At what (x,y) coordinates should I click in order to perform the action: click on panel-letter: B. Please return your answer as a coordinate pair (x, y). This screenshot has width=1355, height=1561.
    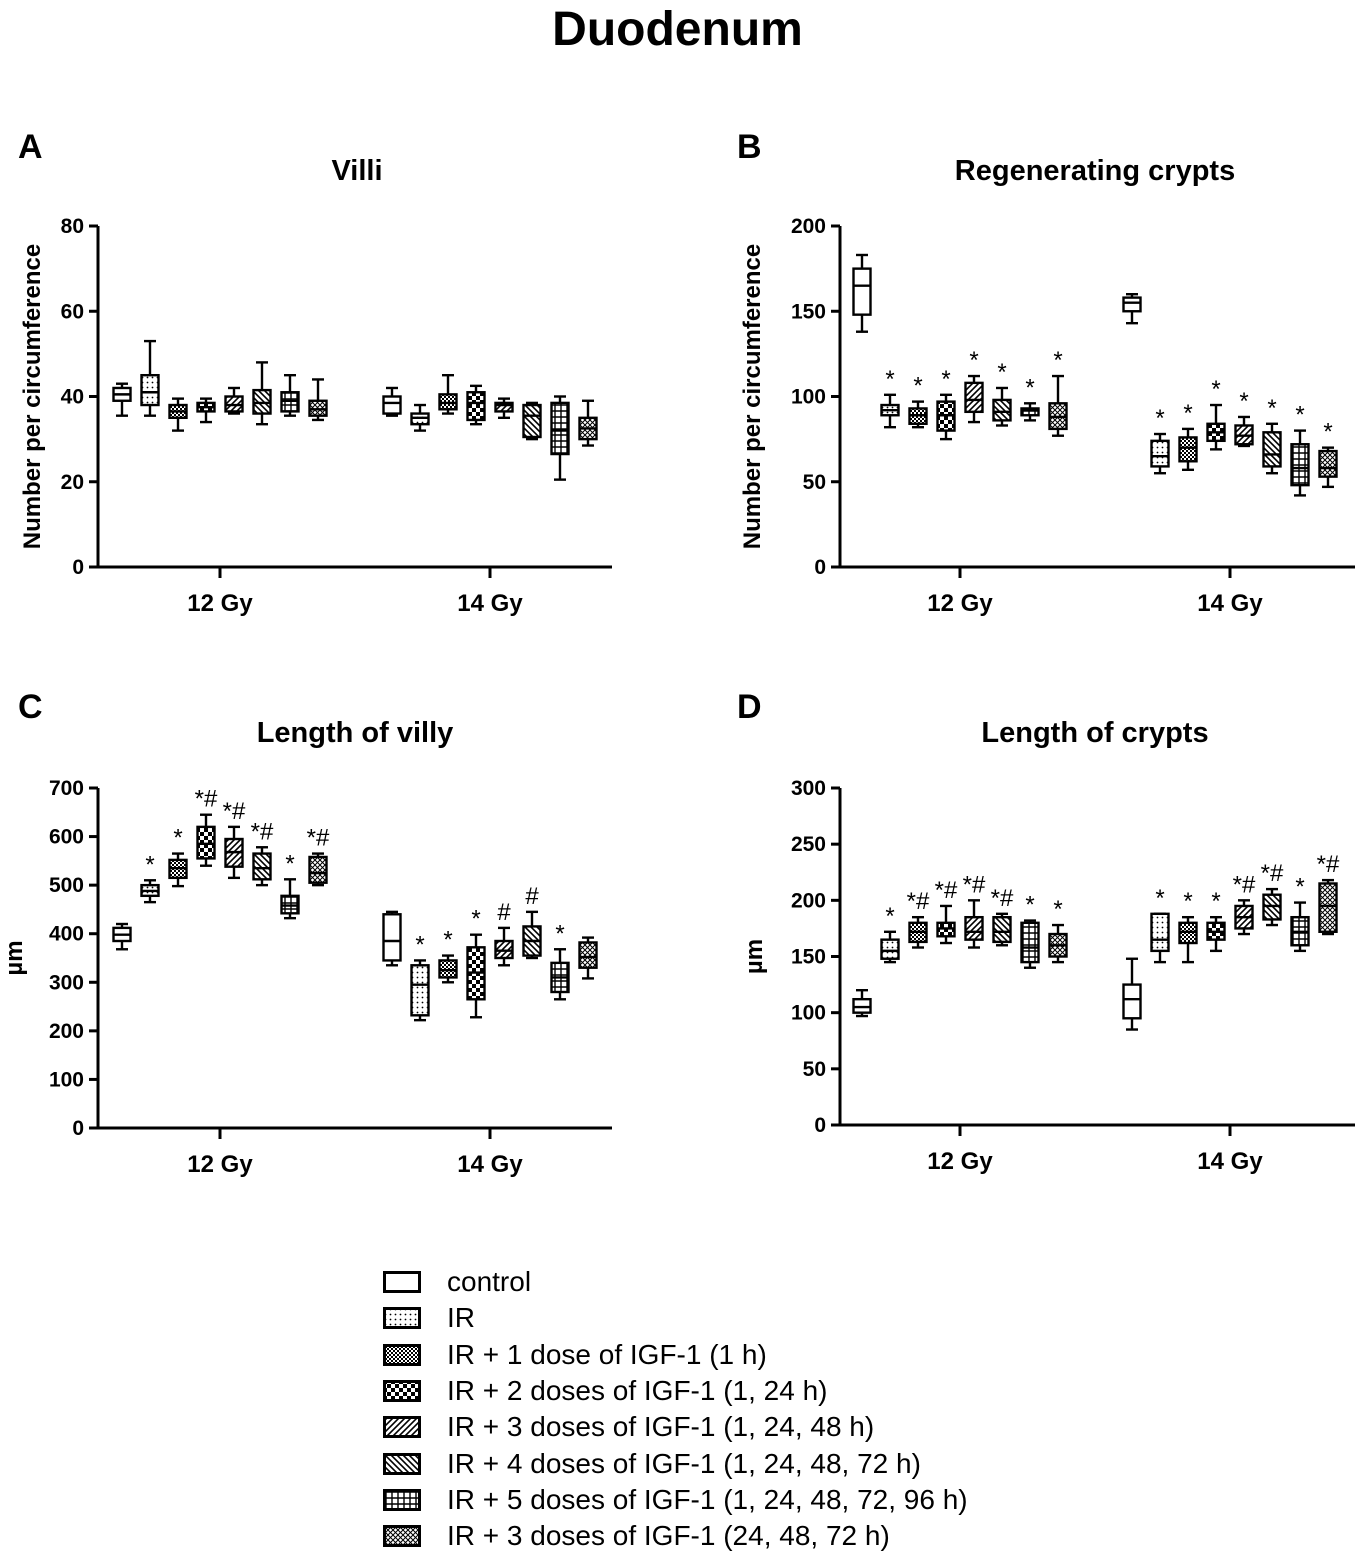
    Looking at the image, I should click on (749, 147).